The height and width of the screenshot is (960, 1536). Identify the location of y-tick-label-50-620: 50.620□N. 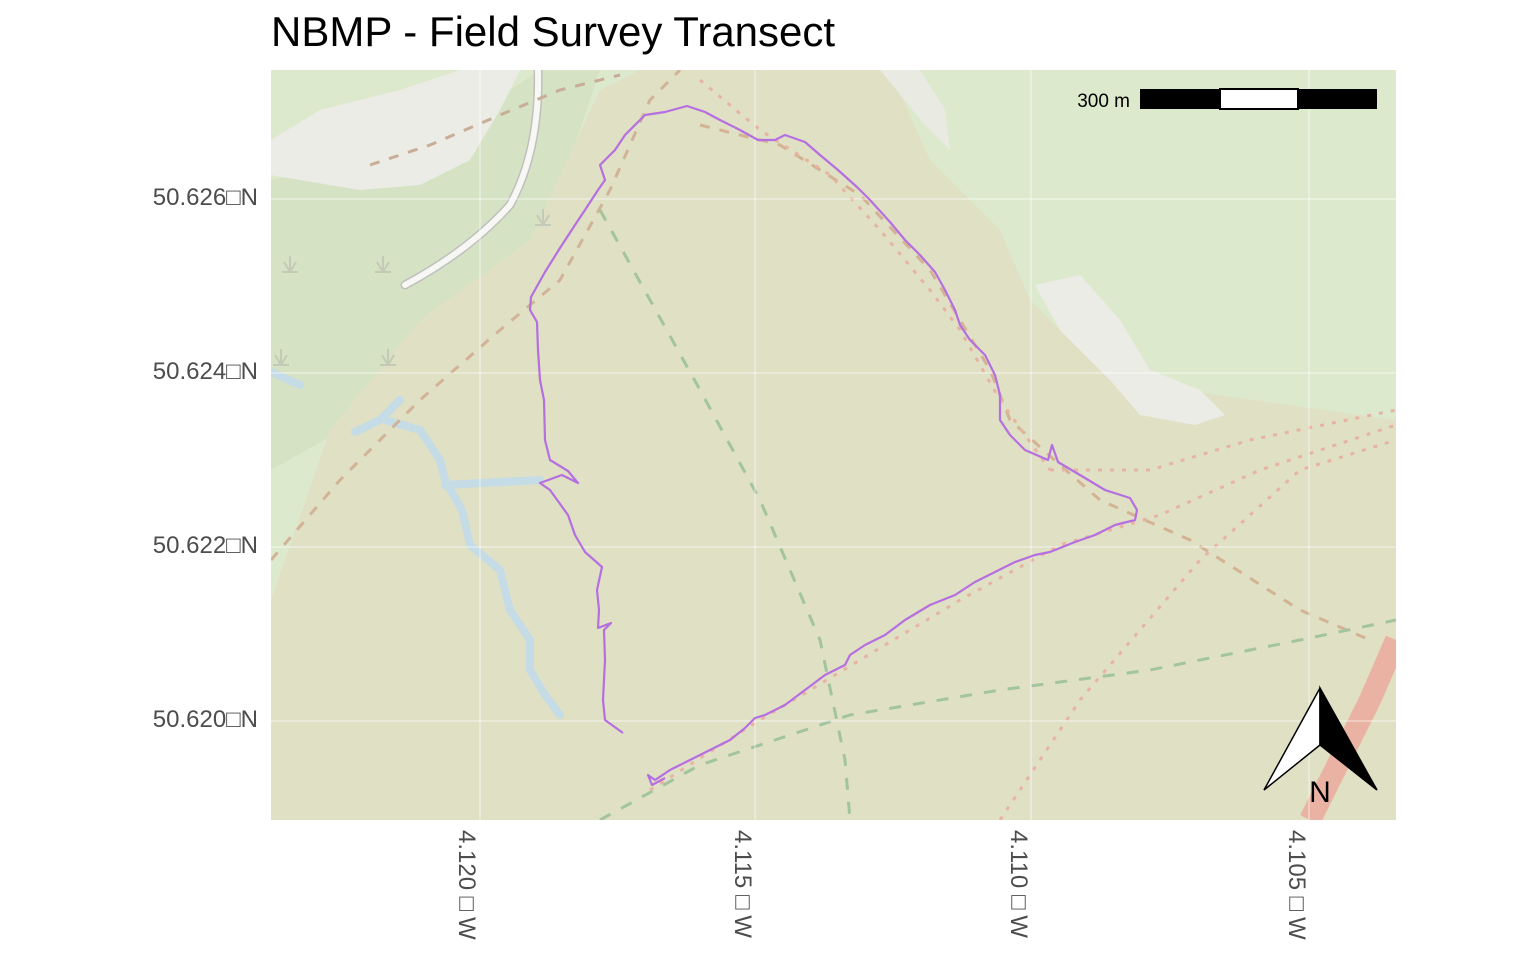
(205, 719).